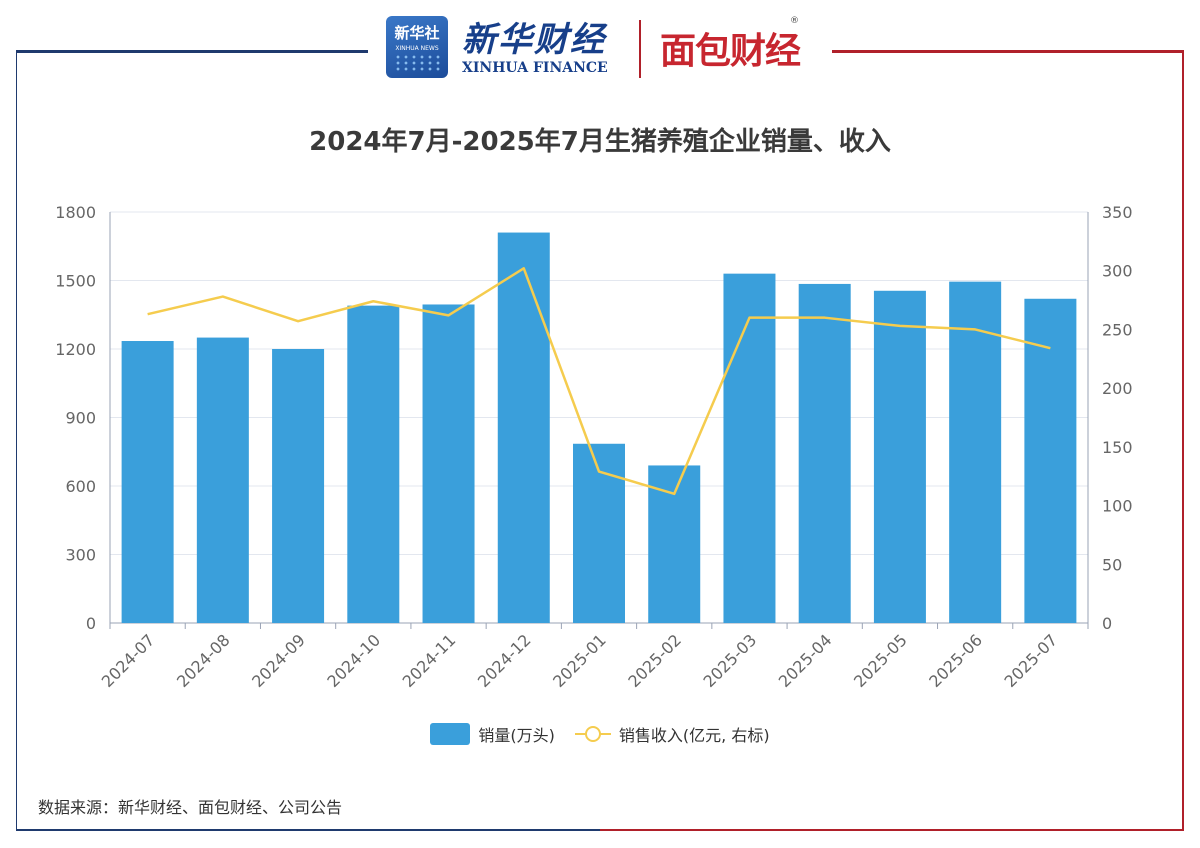 The width and height of the screenshot is (1200, 848). Describe the element at coordinates (504, 660) in the screenshot. I see `x-tick-label: 2024-12` at that location.